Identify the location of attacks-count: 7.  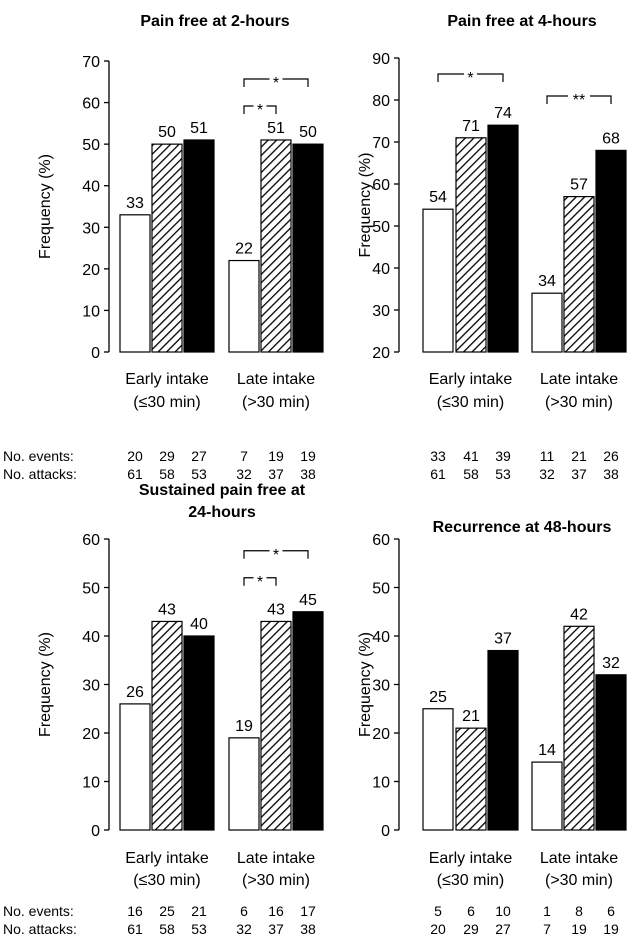
(547, 929).